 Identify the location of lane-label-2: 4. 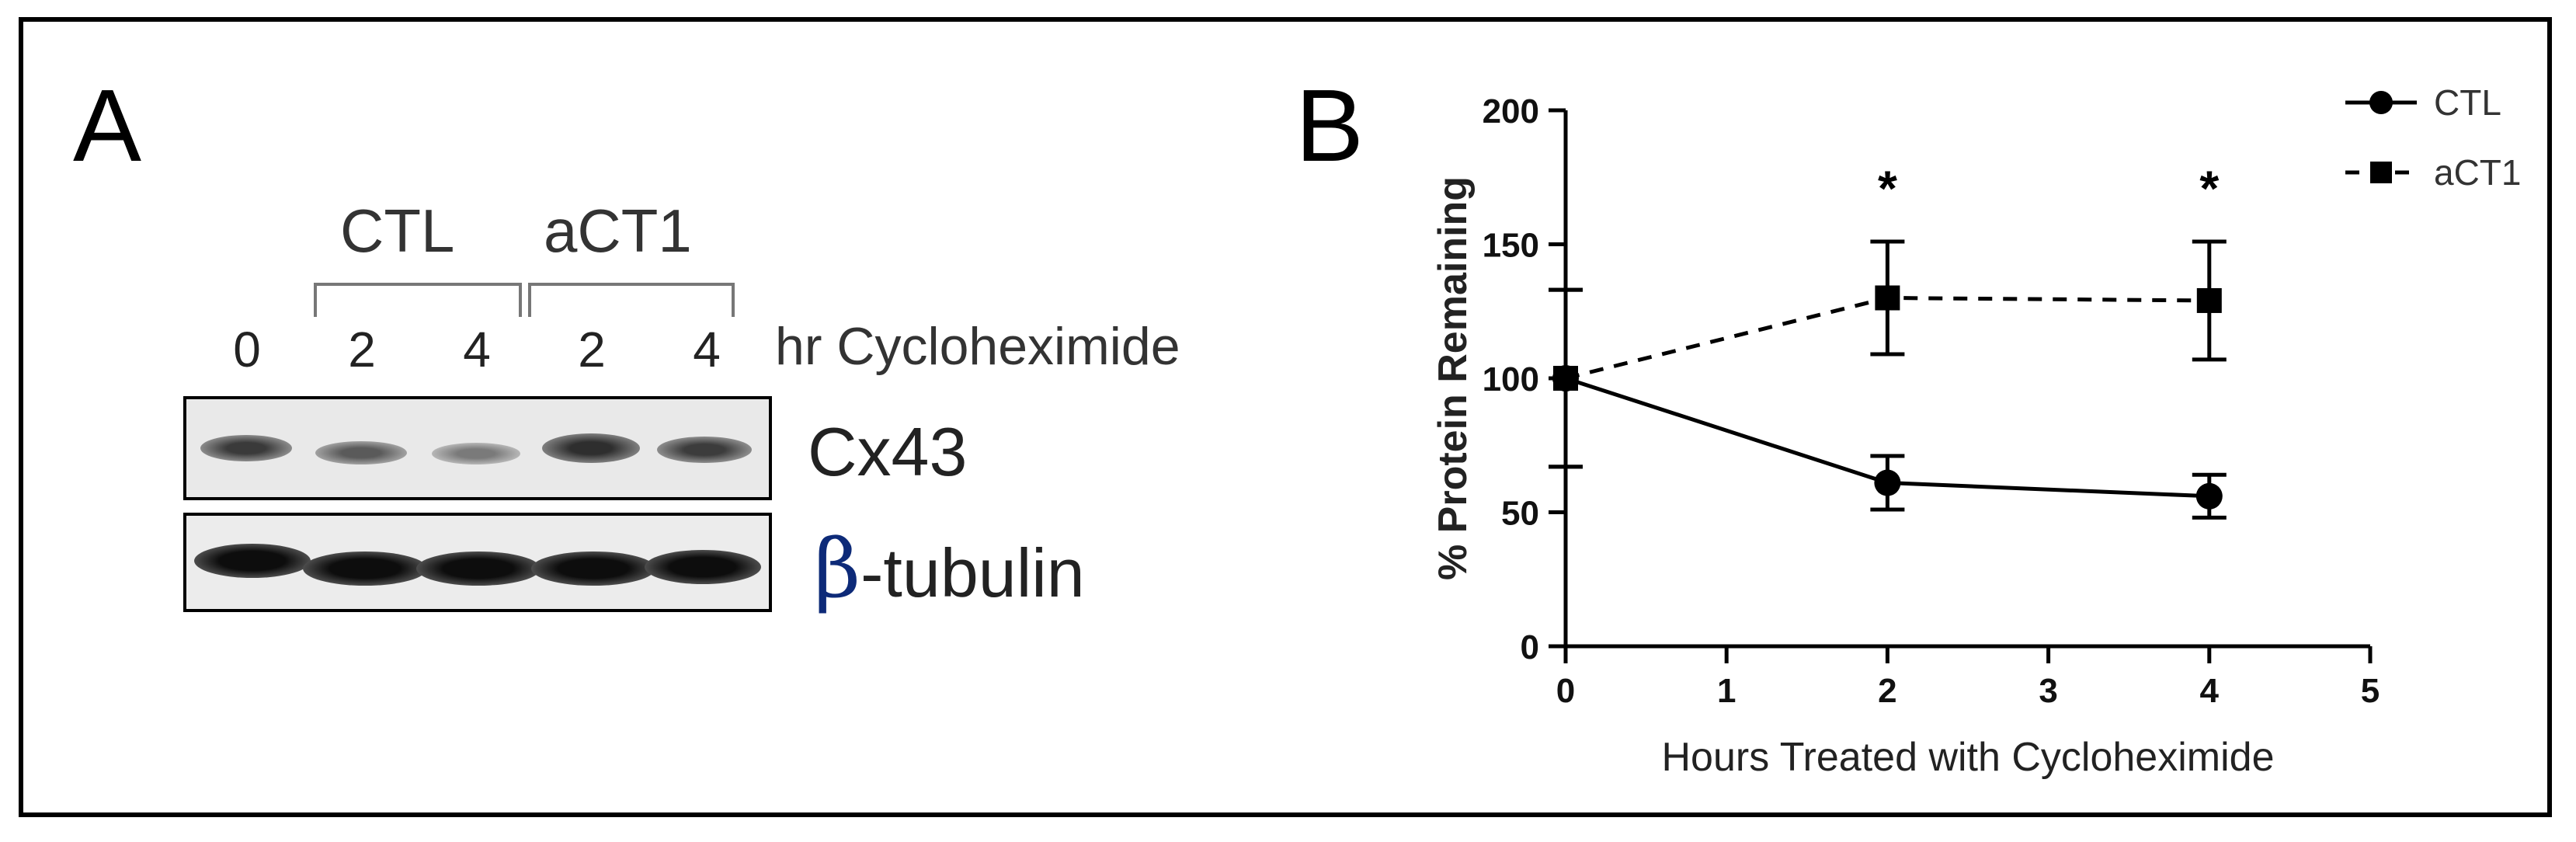
(477, 350).